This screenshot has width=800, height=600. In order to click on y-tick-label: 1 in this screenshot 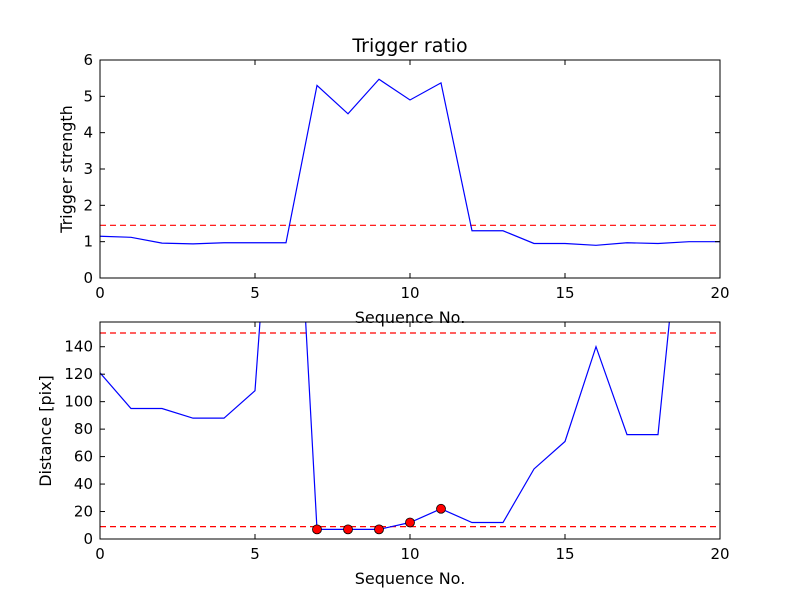, I will do `click(88, 242)`.